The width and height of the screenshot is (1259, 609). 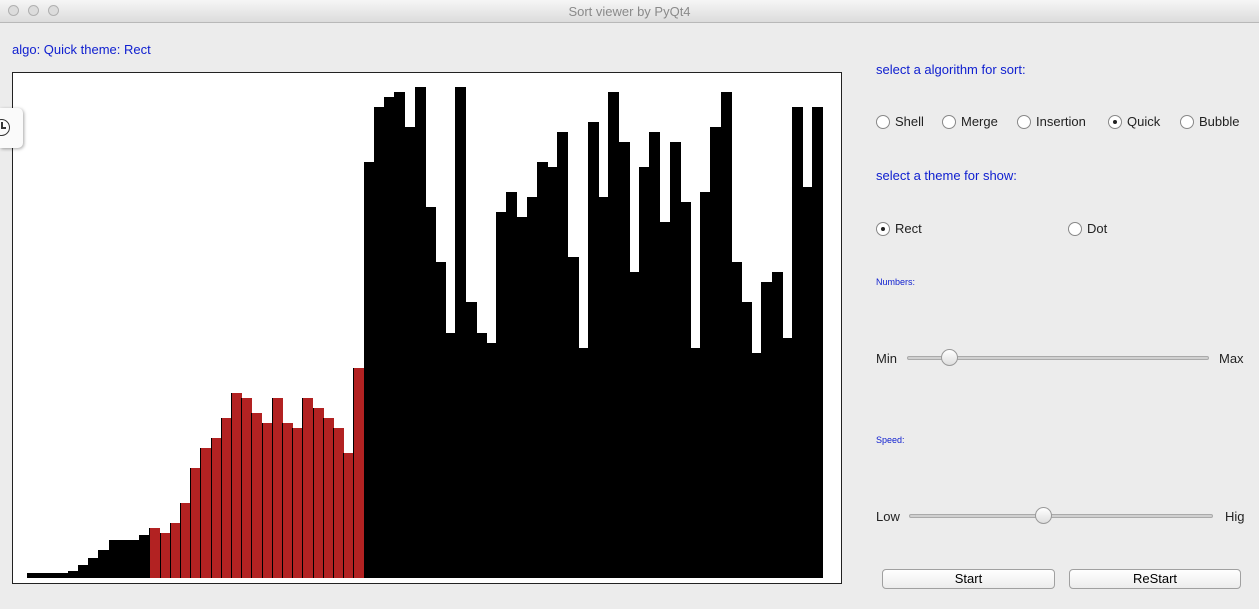 What do you see at coordinates (5, 127) in the screenshot?
I see `clock-icon` at bounding box center [5, 127].